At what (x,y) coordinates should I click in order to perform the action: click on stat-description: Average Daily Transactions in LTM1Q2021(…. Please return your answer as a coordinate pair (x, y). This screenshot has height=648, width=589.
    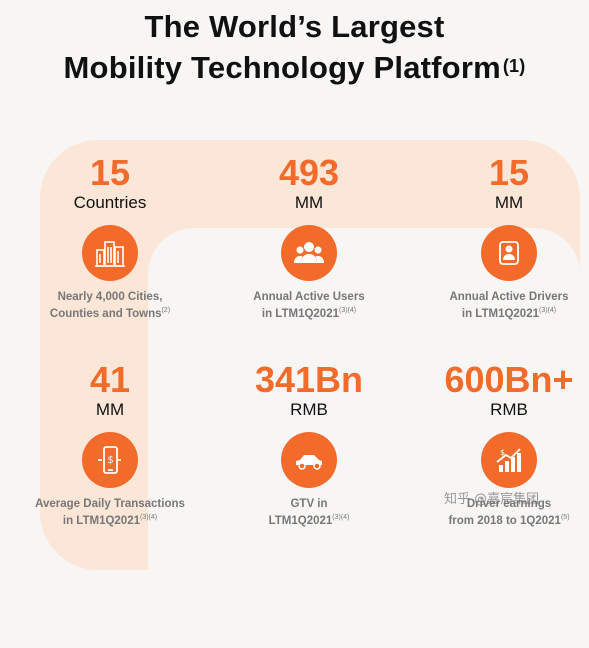
    Looking at the image, I should click on (110, 512).